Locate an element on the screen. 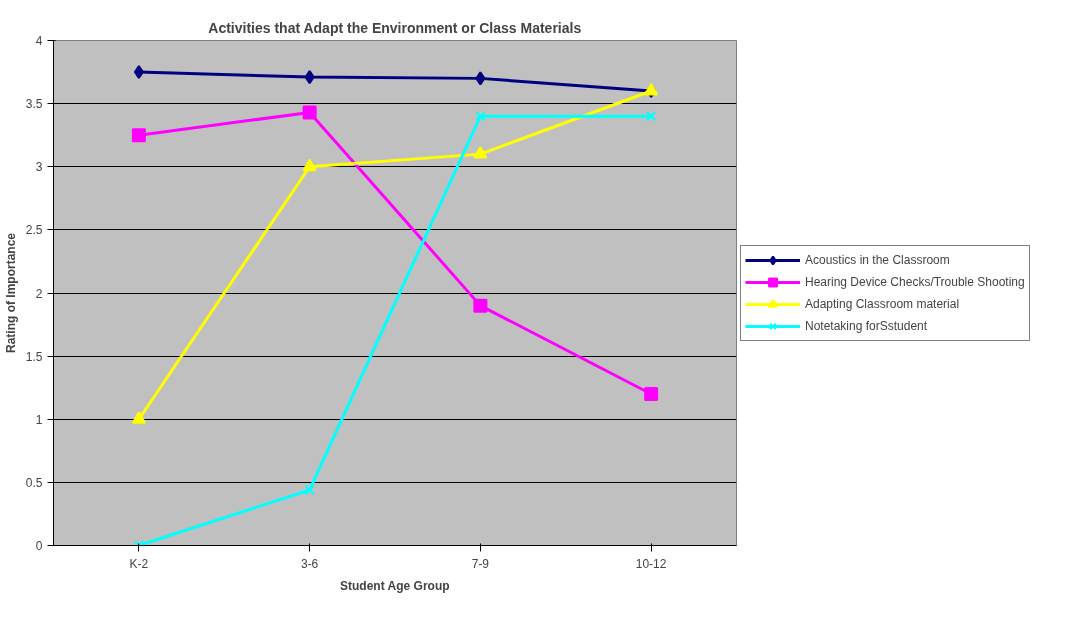 The image size is (1076, 637). y-tick-label: 0 is located at coordinates (39, 546).